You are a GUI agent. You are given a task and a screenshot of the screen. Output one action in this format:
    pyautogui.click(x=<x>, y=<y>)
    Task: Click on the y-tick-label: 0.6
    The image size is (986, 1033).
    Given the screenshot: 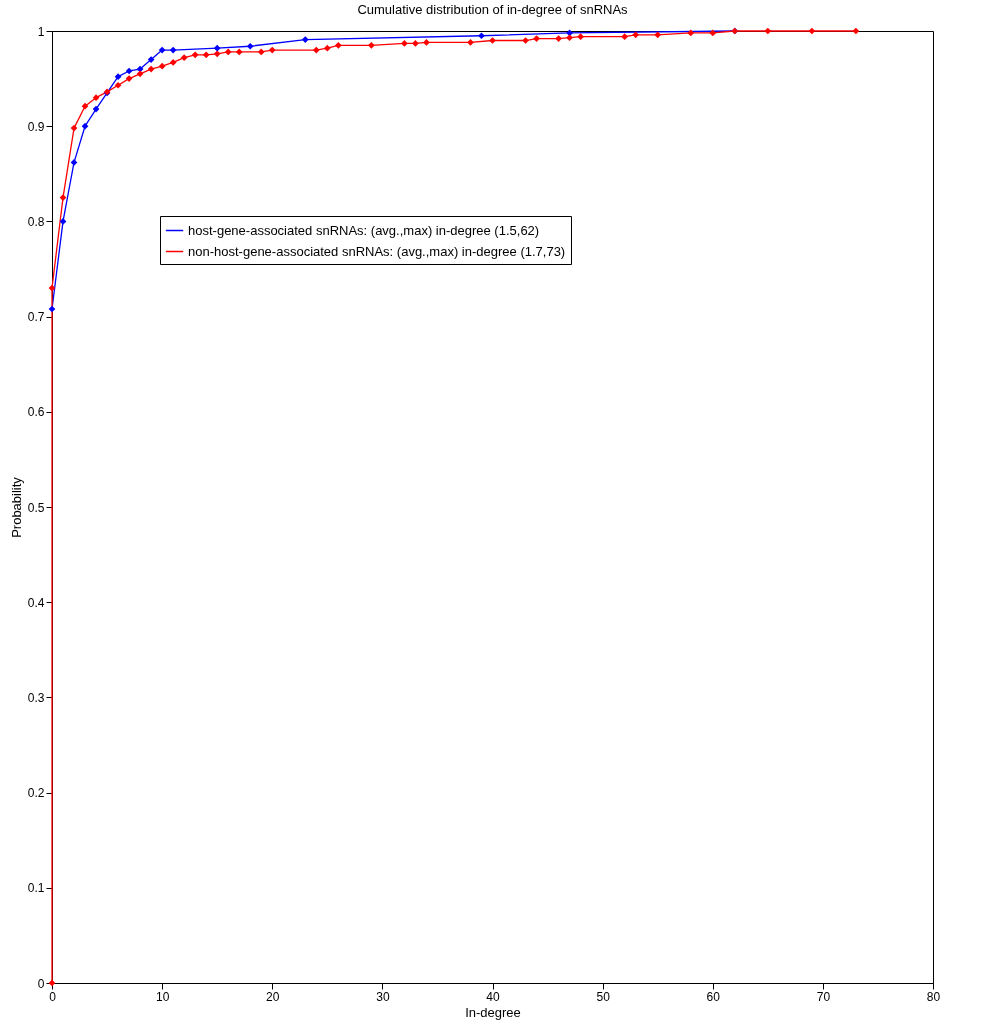 What is the action you would take?
    pyautogui.click(x=36, y=412)
    